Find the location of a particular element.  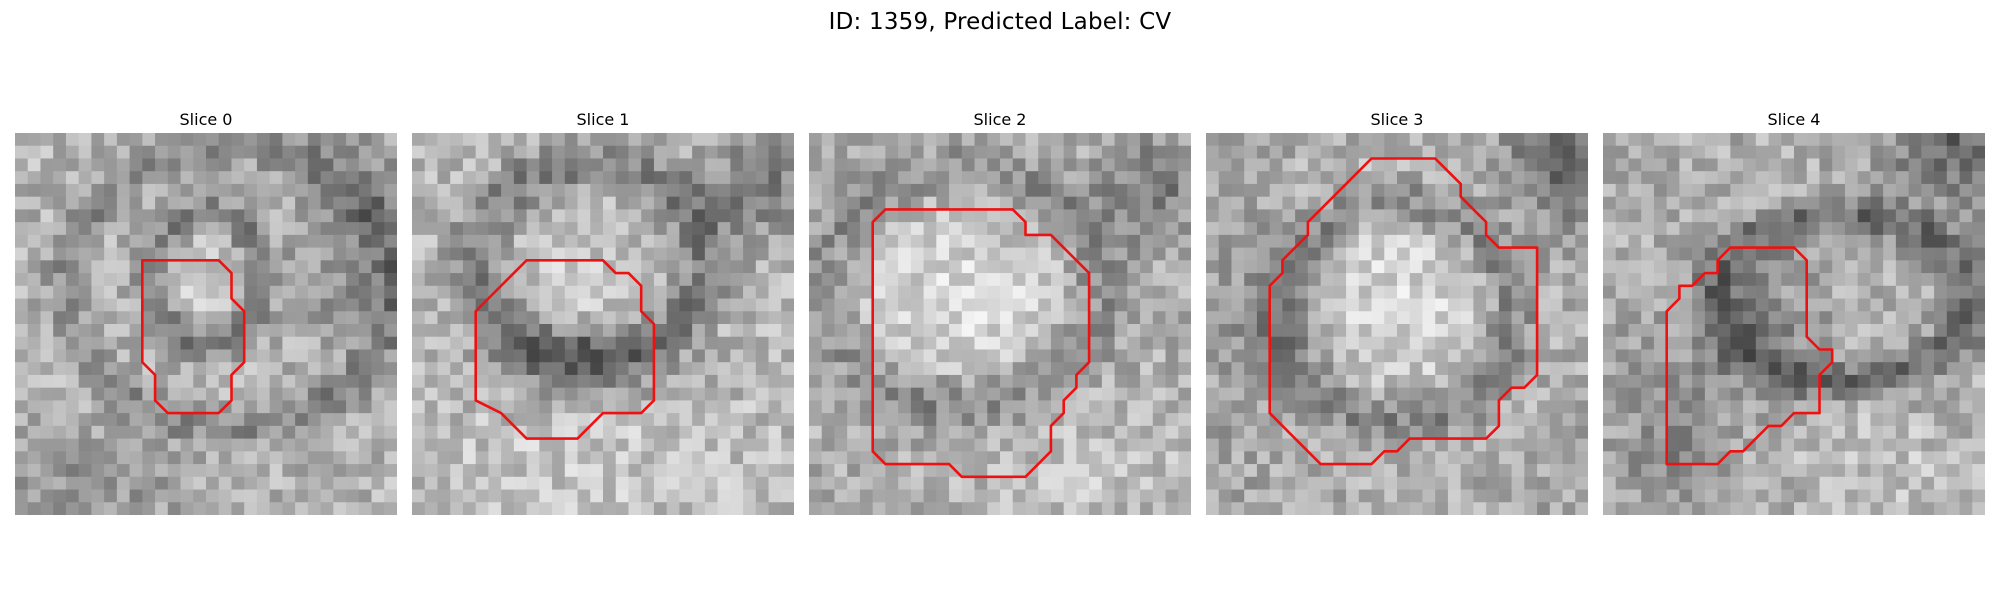

segmentation-contour is located at coordinates (565, 349).